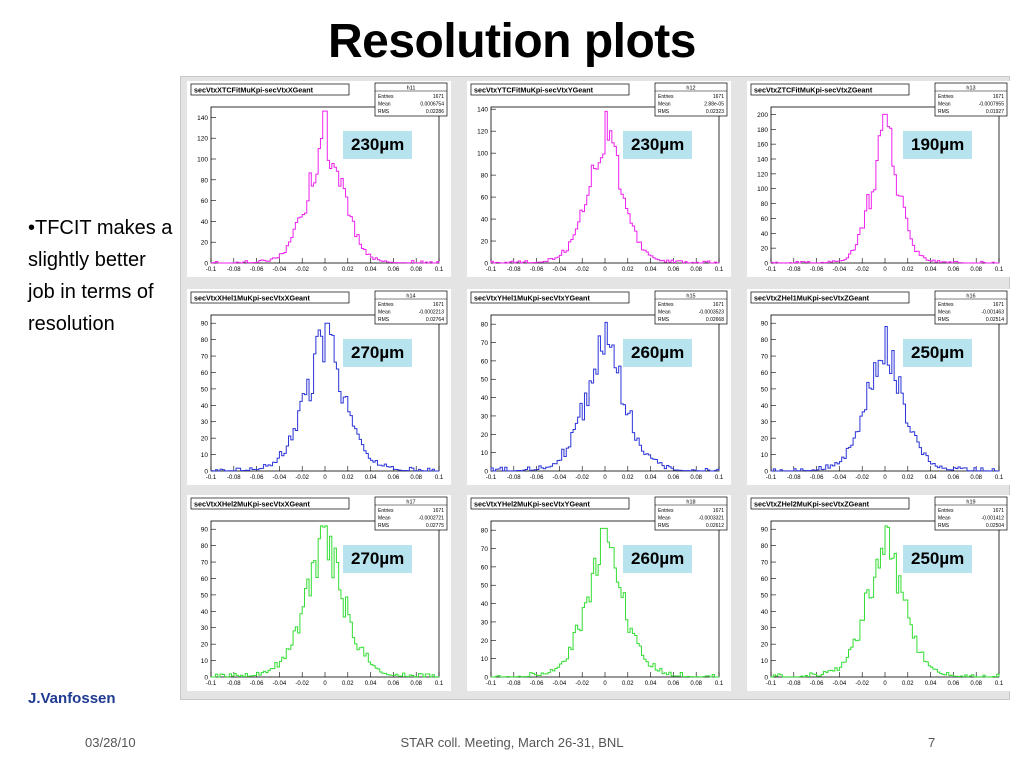 Image resolution: width=1024 pixels, height=768 pixels. Describe the element at coordinates (252, 504) in the screenshot. I see `histogram-title: secVtxXHel2MuKpi-secVtxXGeant` at that location.